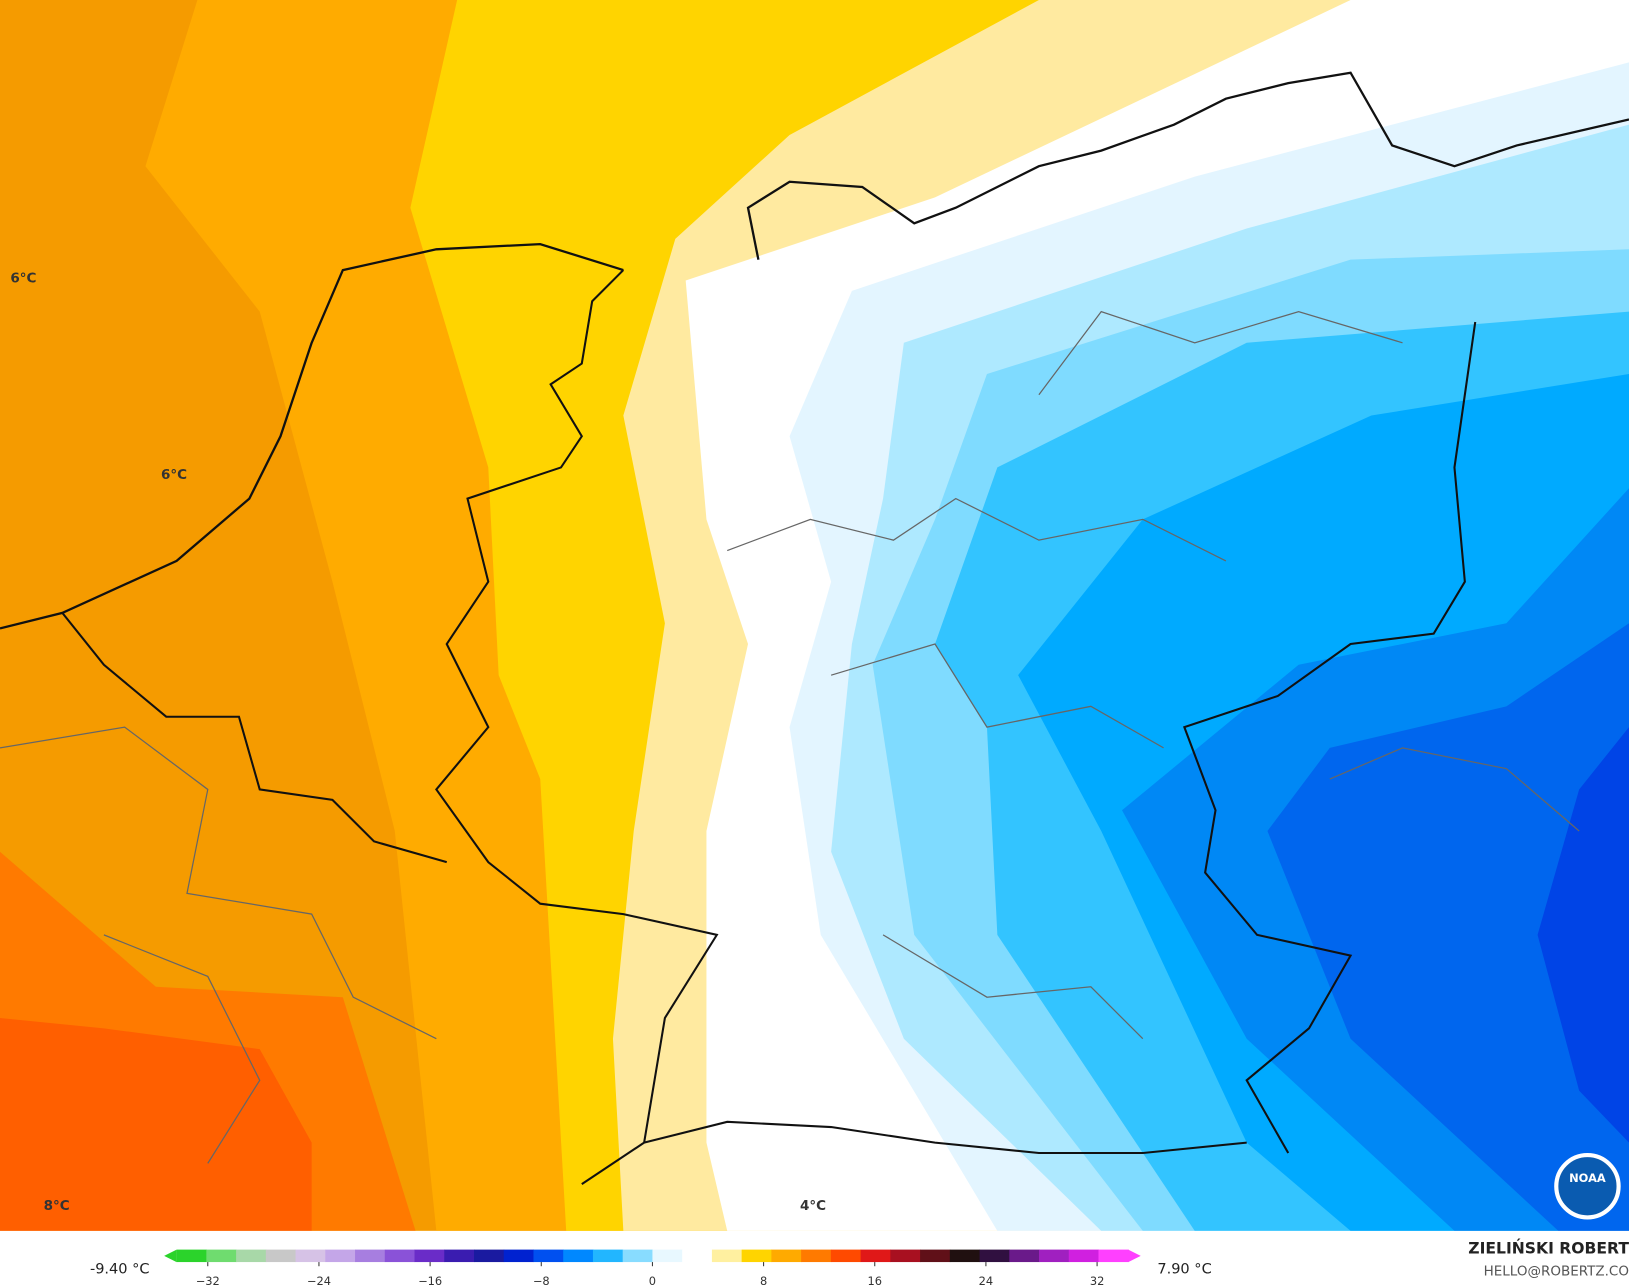 The width and height of the screenshot is (1629, 1287). Describe the element at coordinates (541, 1280) in the screenshot. I see `colorbar-tick-label: −8` at that location.